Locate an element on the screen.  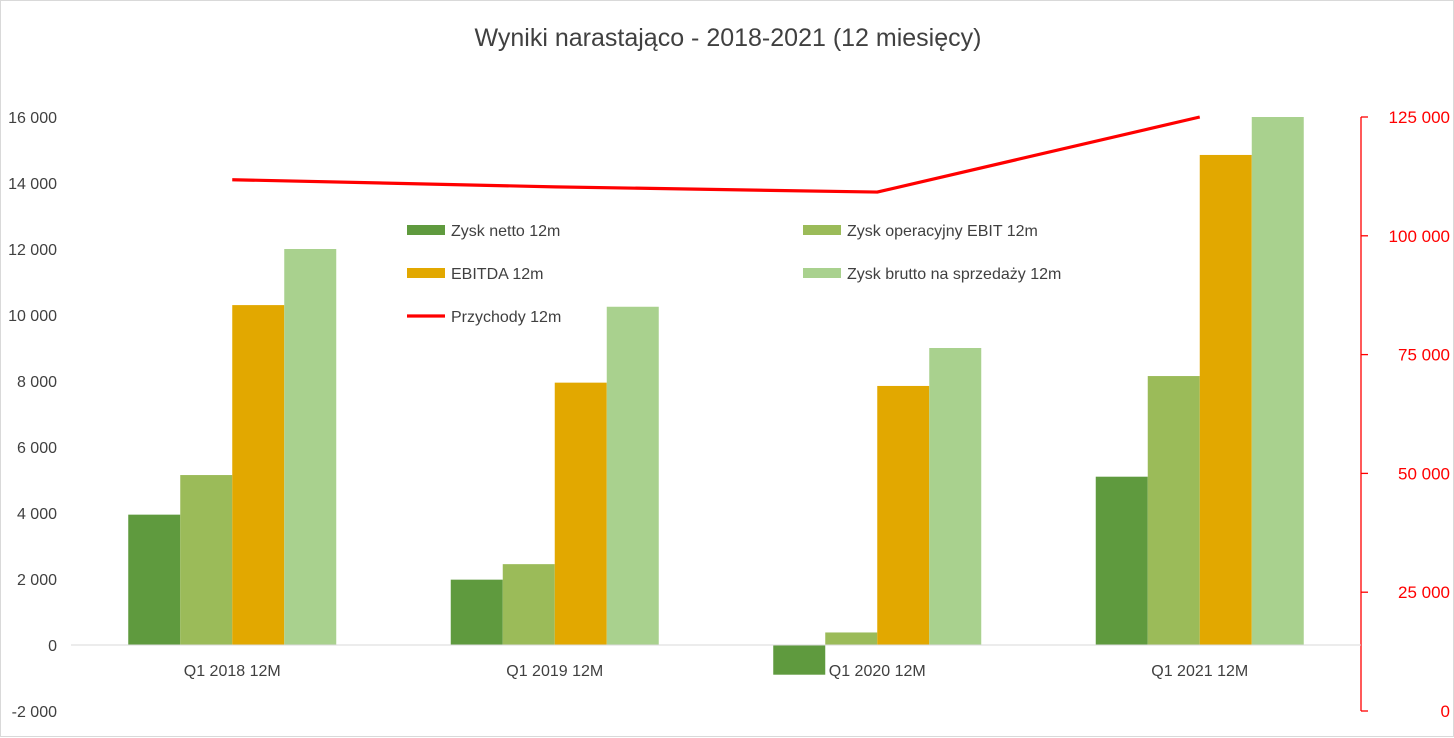
y-right-tick-label: 50 000 is located at coordinates (1424, 473).